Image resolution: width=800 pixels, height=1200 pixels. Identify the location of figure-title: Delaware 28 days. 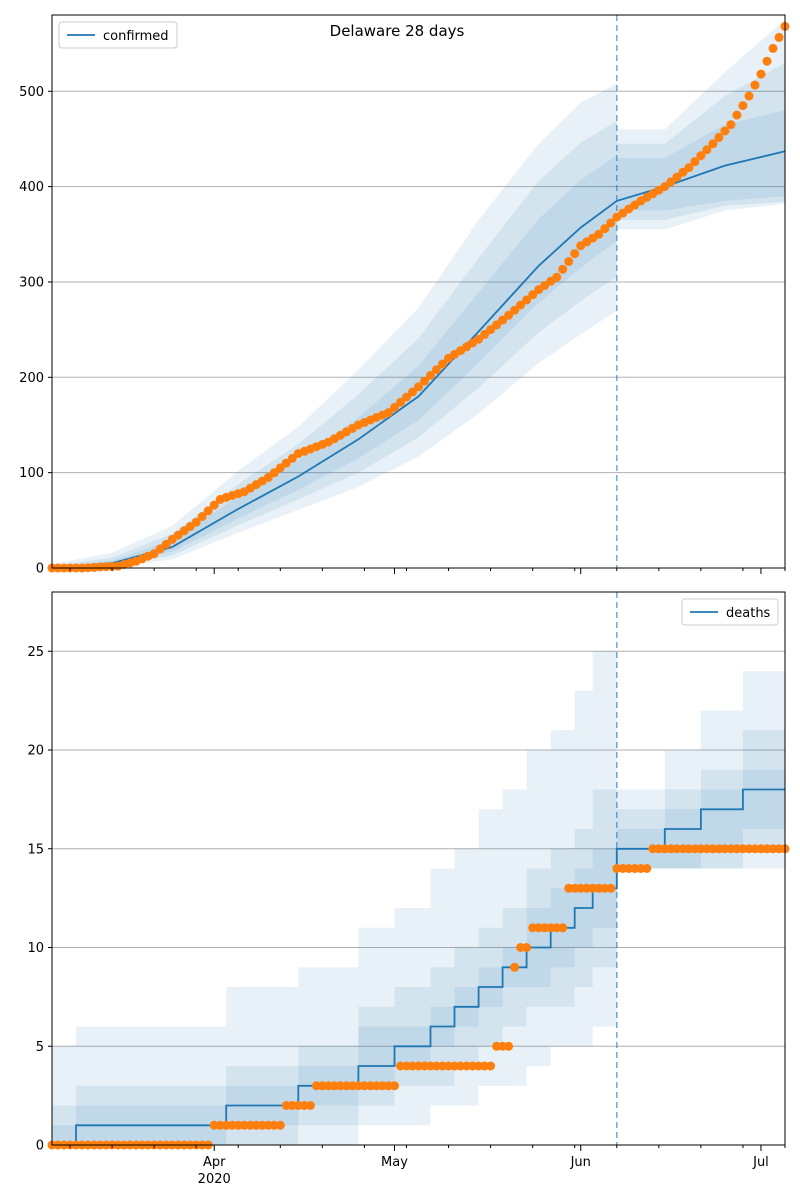
(397, 31).